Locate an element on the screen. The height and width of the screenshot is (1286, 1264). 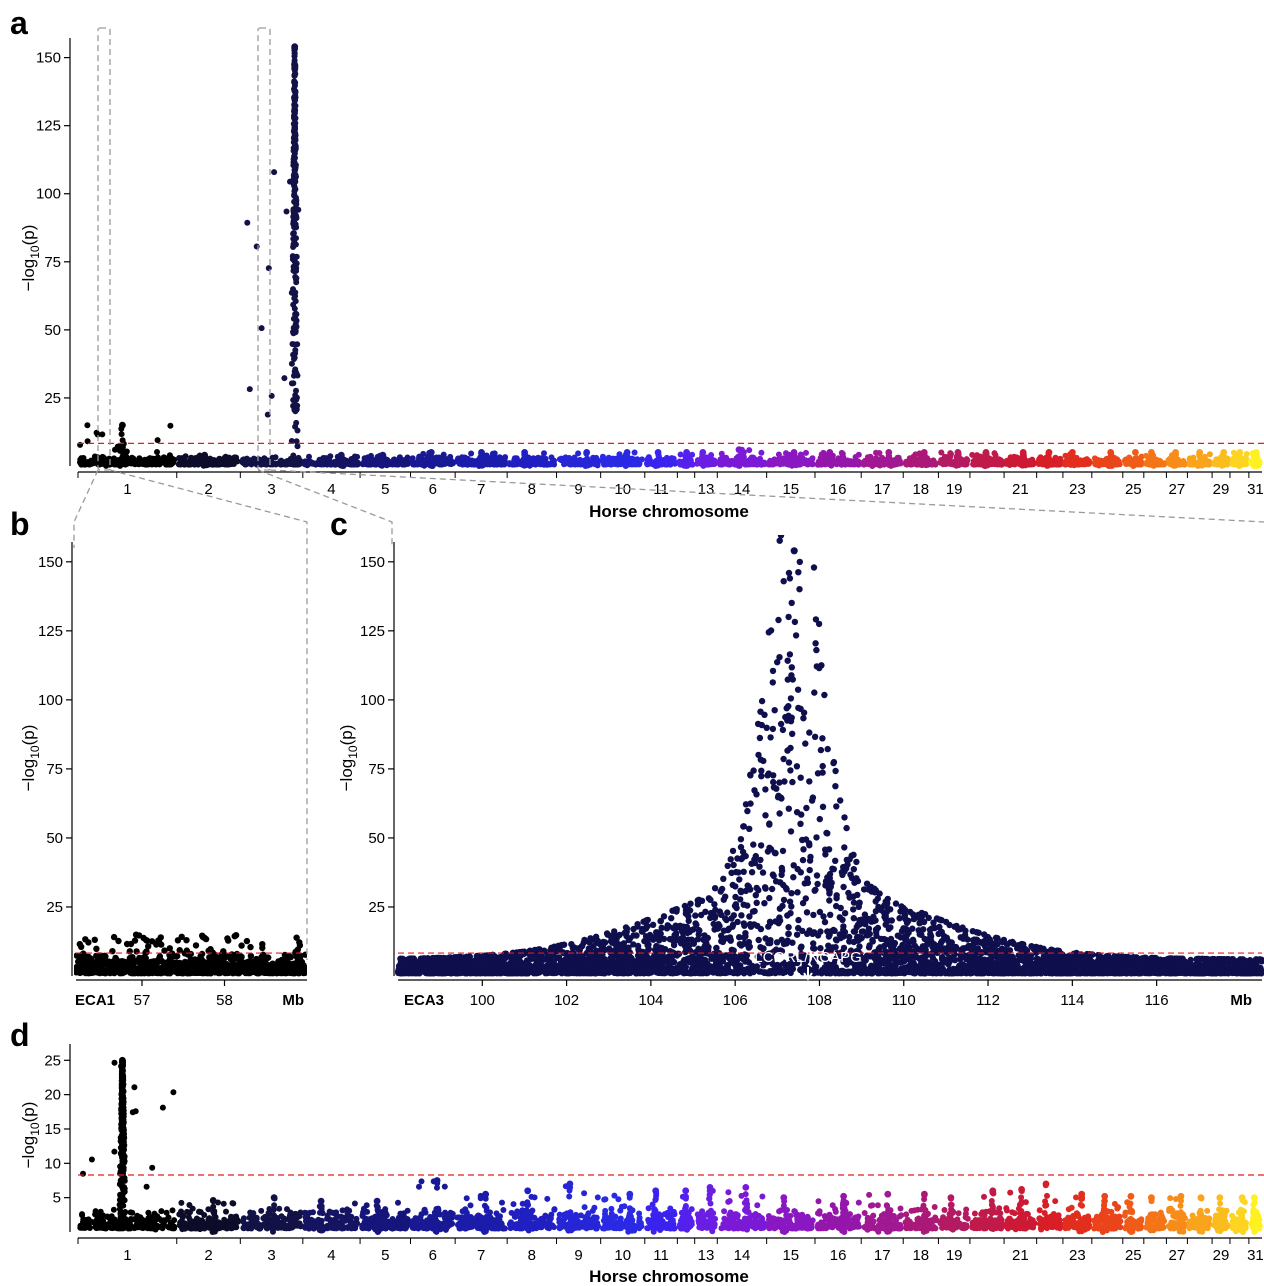
chromosome-22-points is located at coordinates (1049, 459).